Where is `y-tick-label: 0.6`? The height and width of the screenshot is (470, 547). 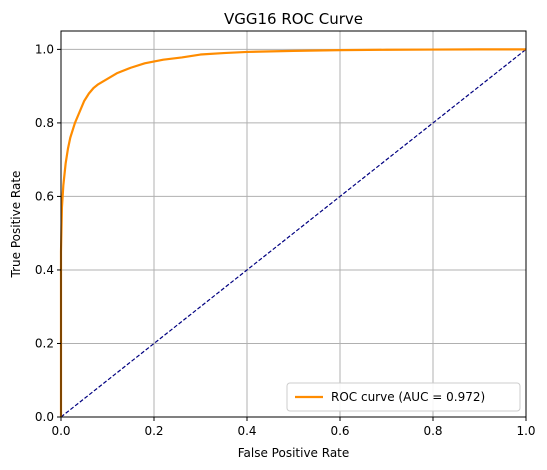 y-tick-label: 0.6 is located at coordinates (44, 196).